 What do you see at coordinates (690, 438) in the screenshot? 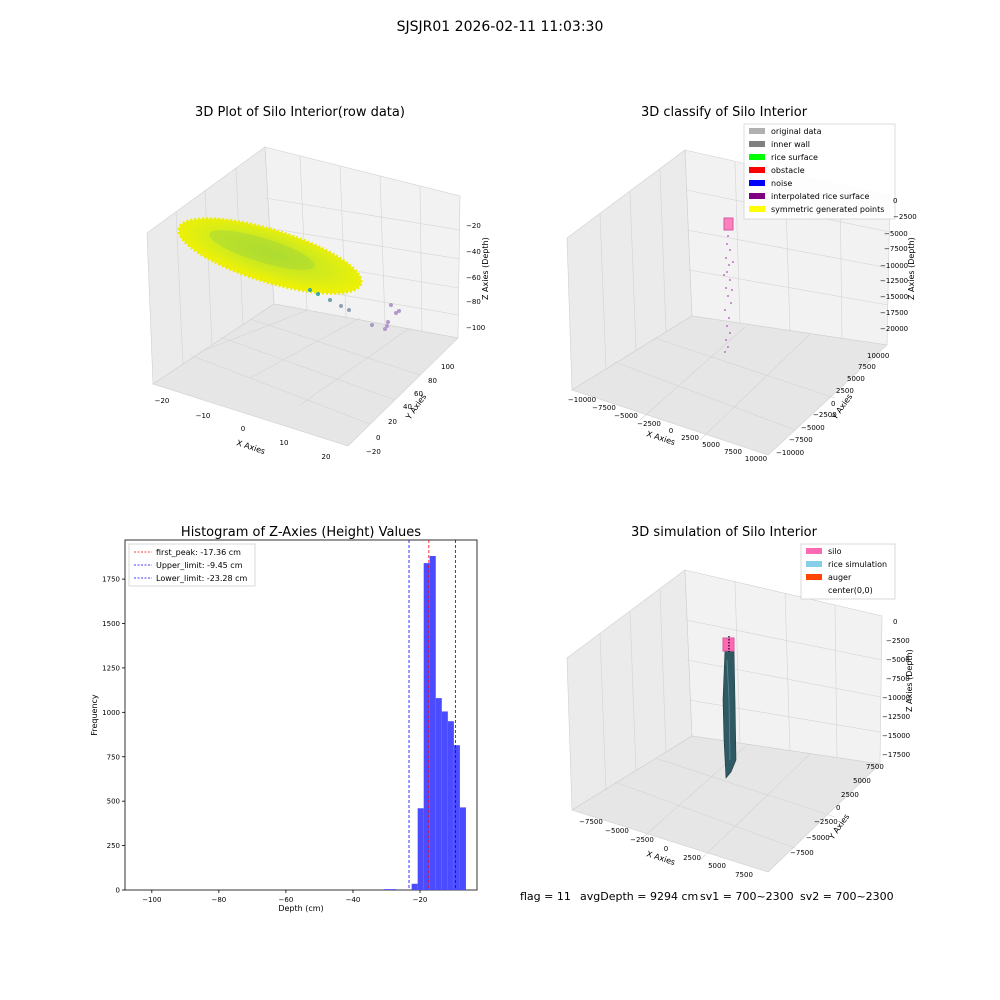
I see `classify-xtick: 2500` at bounding box center [690, 438].